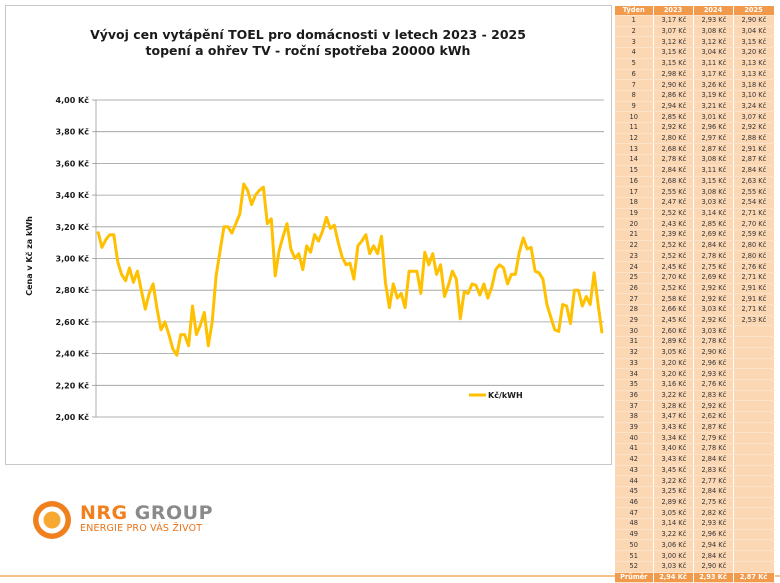 The image size is (780, 583). I want to click on week-number: 16, so click(634, 182).